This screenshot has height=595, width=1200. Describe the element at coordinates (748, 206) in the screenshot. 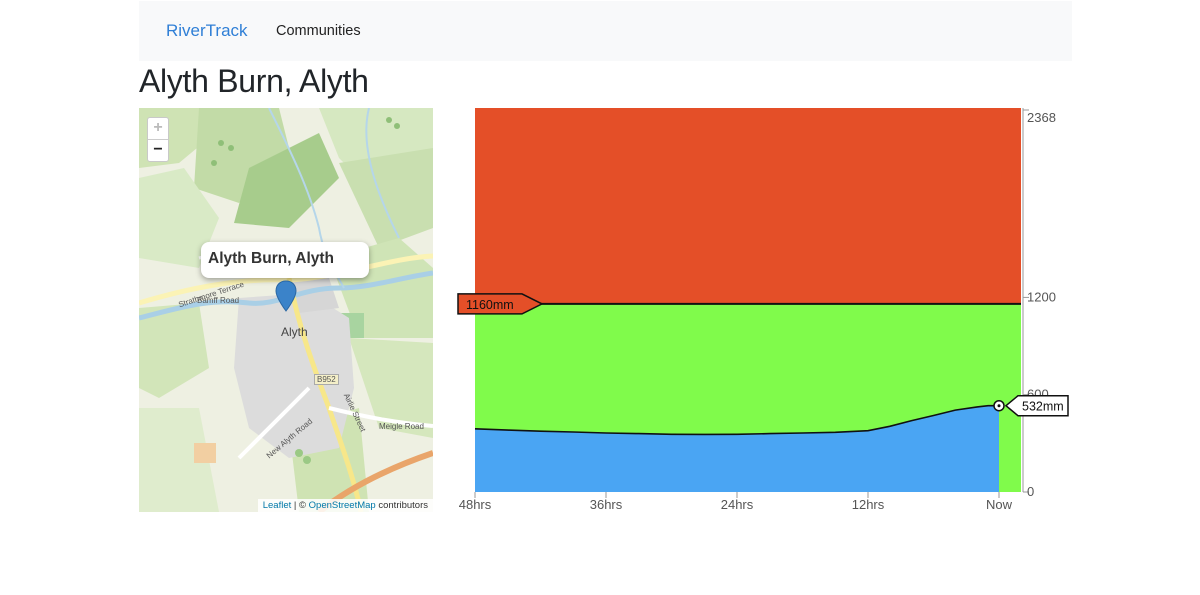

I see `zone-high` at that location.